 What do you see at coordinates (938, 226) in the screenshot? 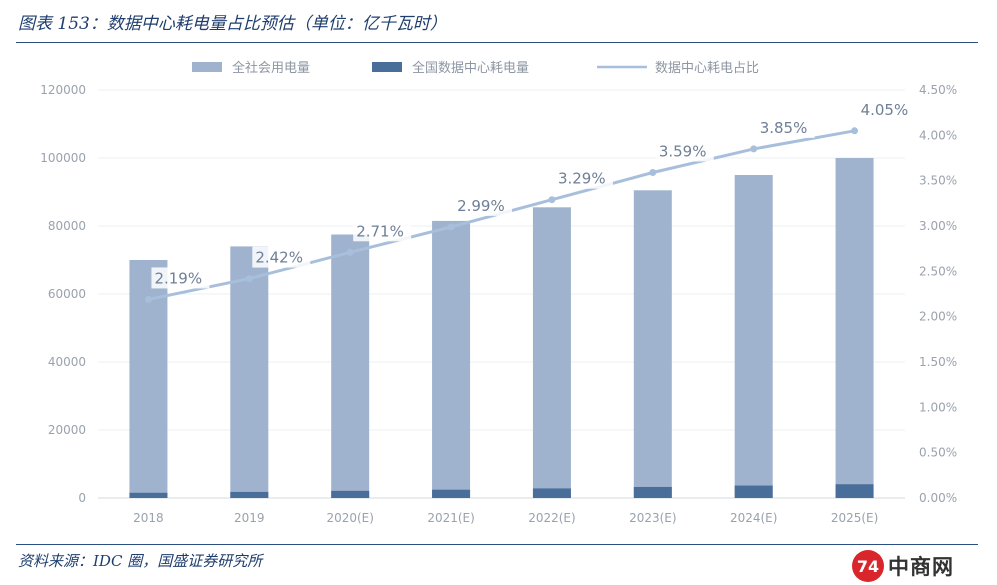
I see `y2-tick-label: 3.00%` at bounding box center [938, 226].